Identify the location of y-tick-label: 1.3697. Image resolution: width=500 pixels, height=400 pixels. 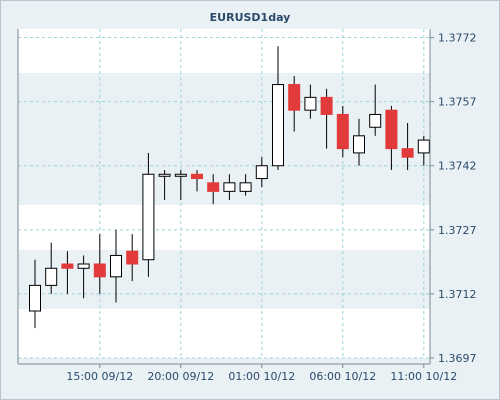
(457, 358).